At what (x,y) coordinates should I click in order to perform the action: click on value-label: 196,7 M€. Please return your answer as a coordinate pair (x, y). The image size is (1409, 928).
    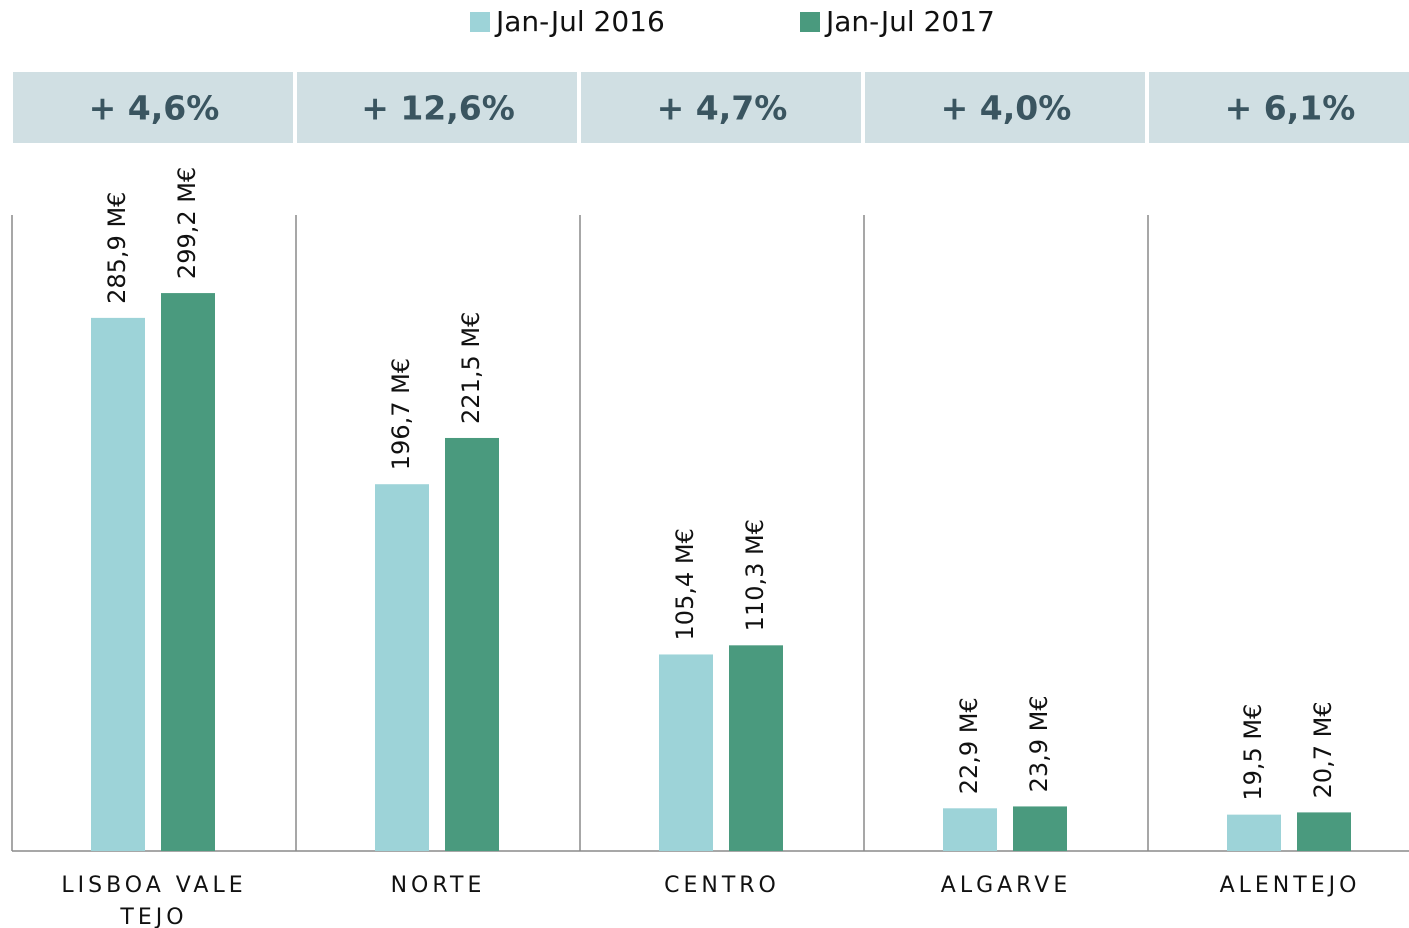
    Looking at the image, I should click on (401, 414).